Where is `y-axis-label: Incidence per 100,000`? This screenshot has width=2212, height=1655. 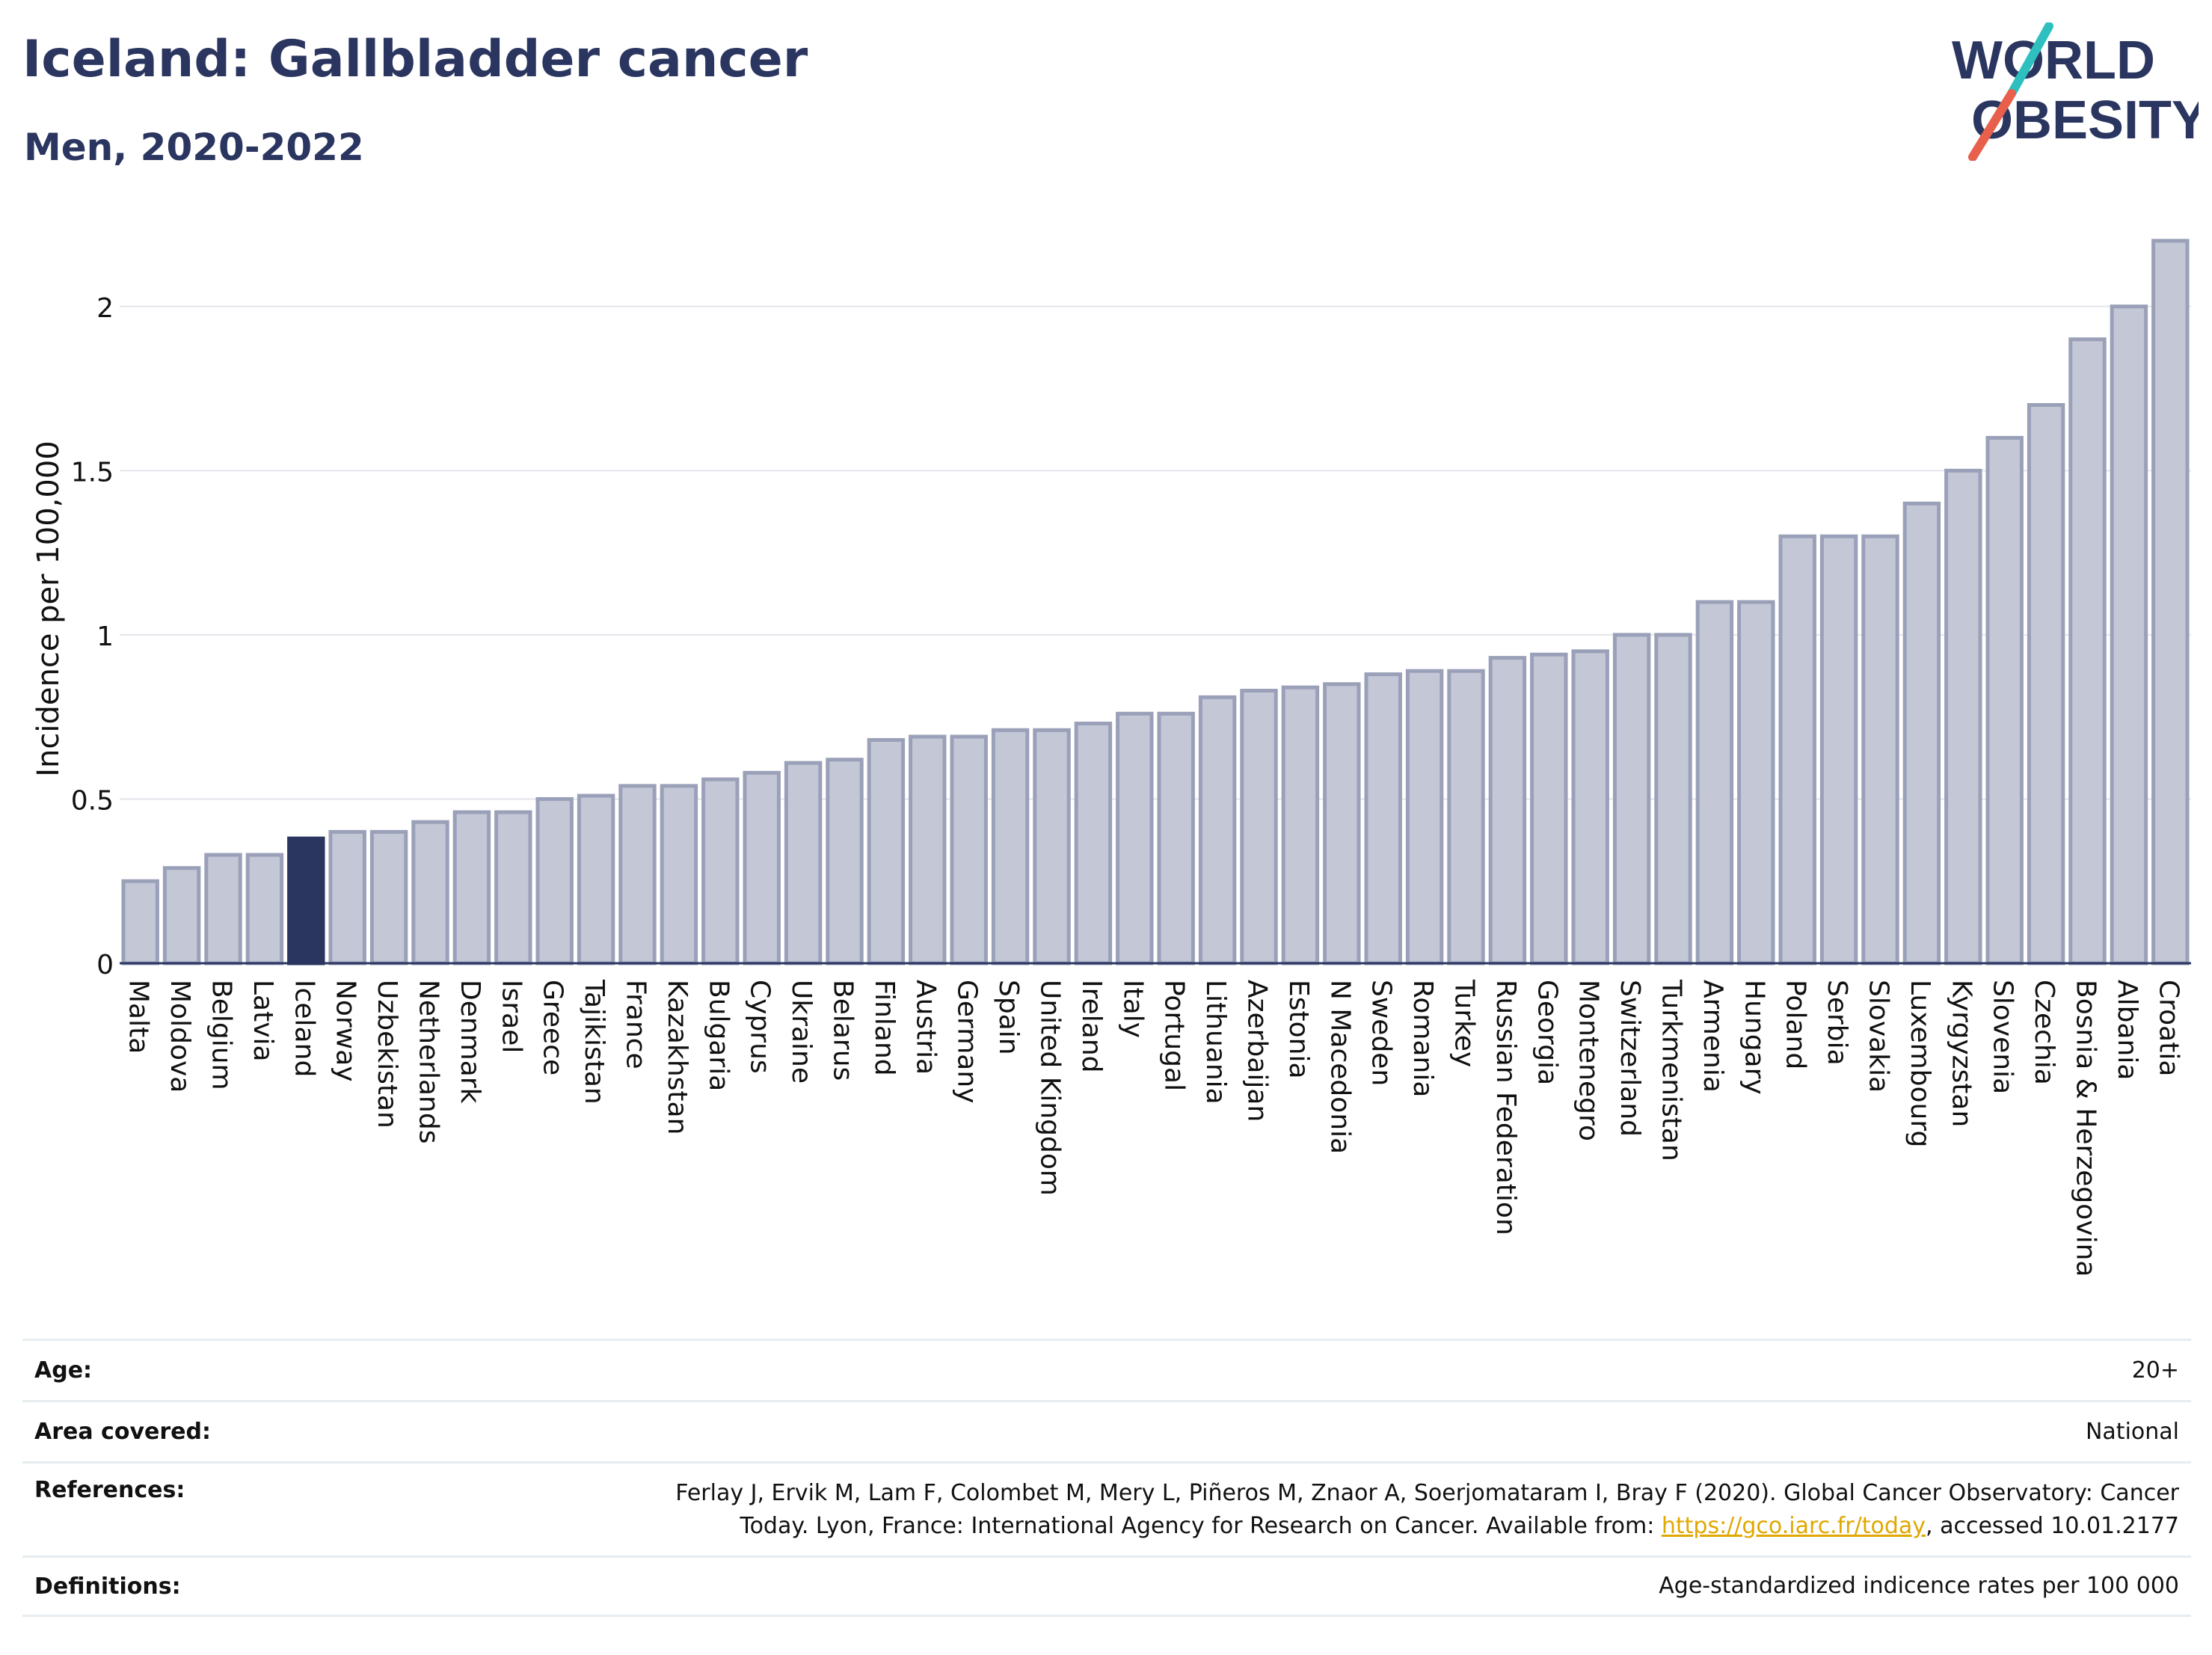 y-axis-label: Incidence per 100,000 is located at coordinates (48, 608).